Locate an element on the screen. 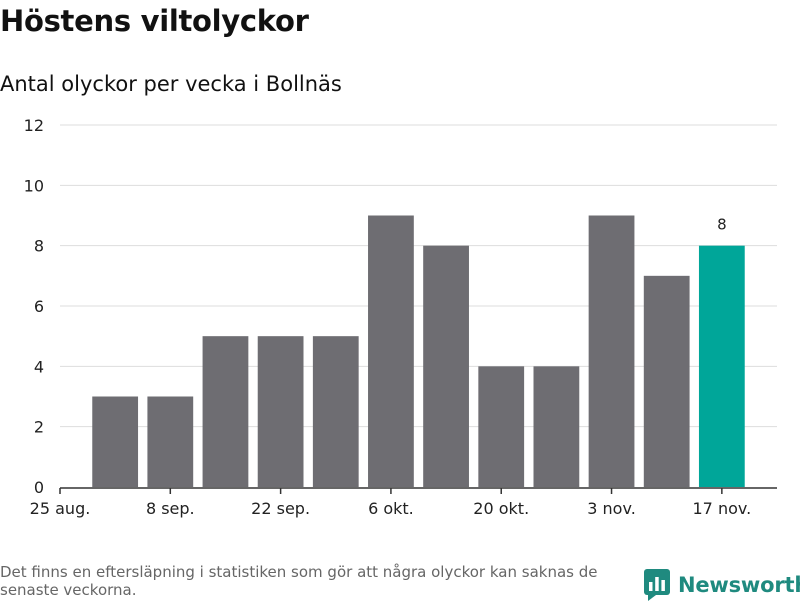  data-label: 8 is located at coordinates (722, 225).